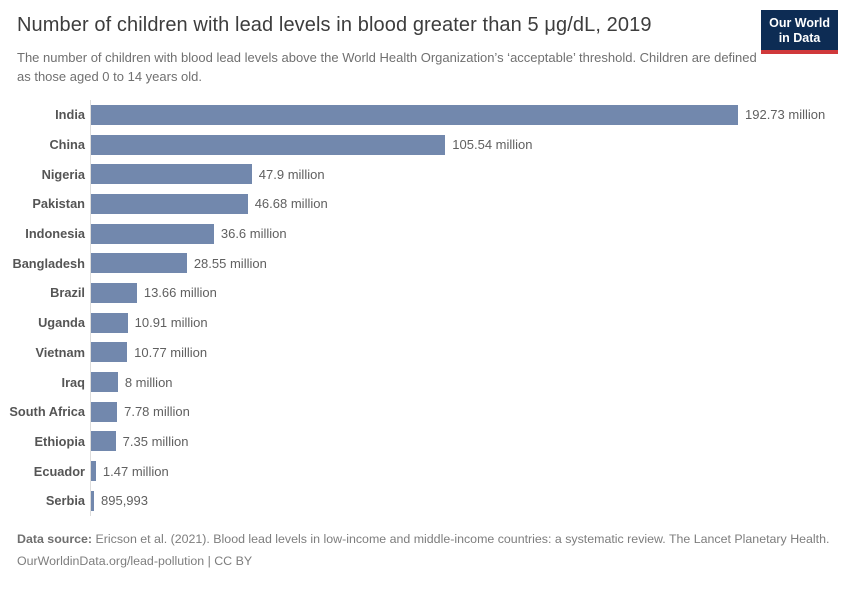 This screenshot has width=850, height=600. I want to click on data-source-label: Data source:, so click(55, 539).